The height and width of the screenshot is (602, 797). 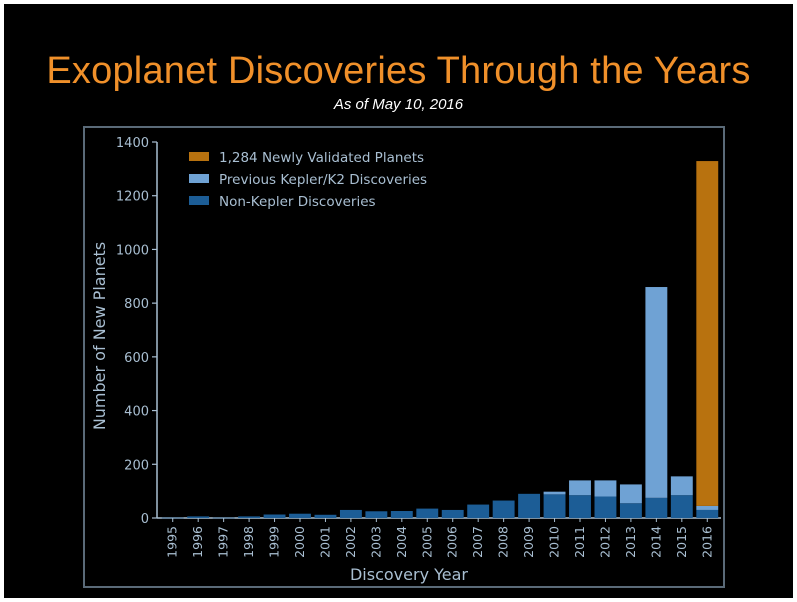 What do you see at coordinates (398, 71) in the screenshot?
I see `slide-title: Exoplanet Discoveries Through the Years` at bounding box center [398, 71].